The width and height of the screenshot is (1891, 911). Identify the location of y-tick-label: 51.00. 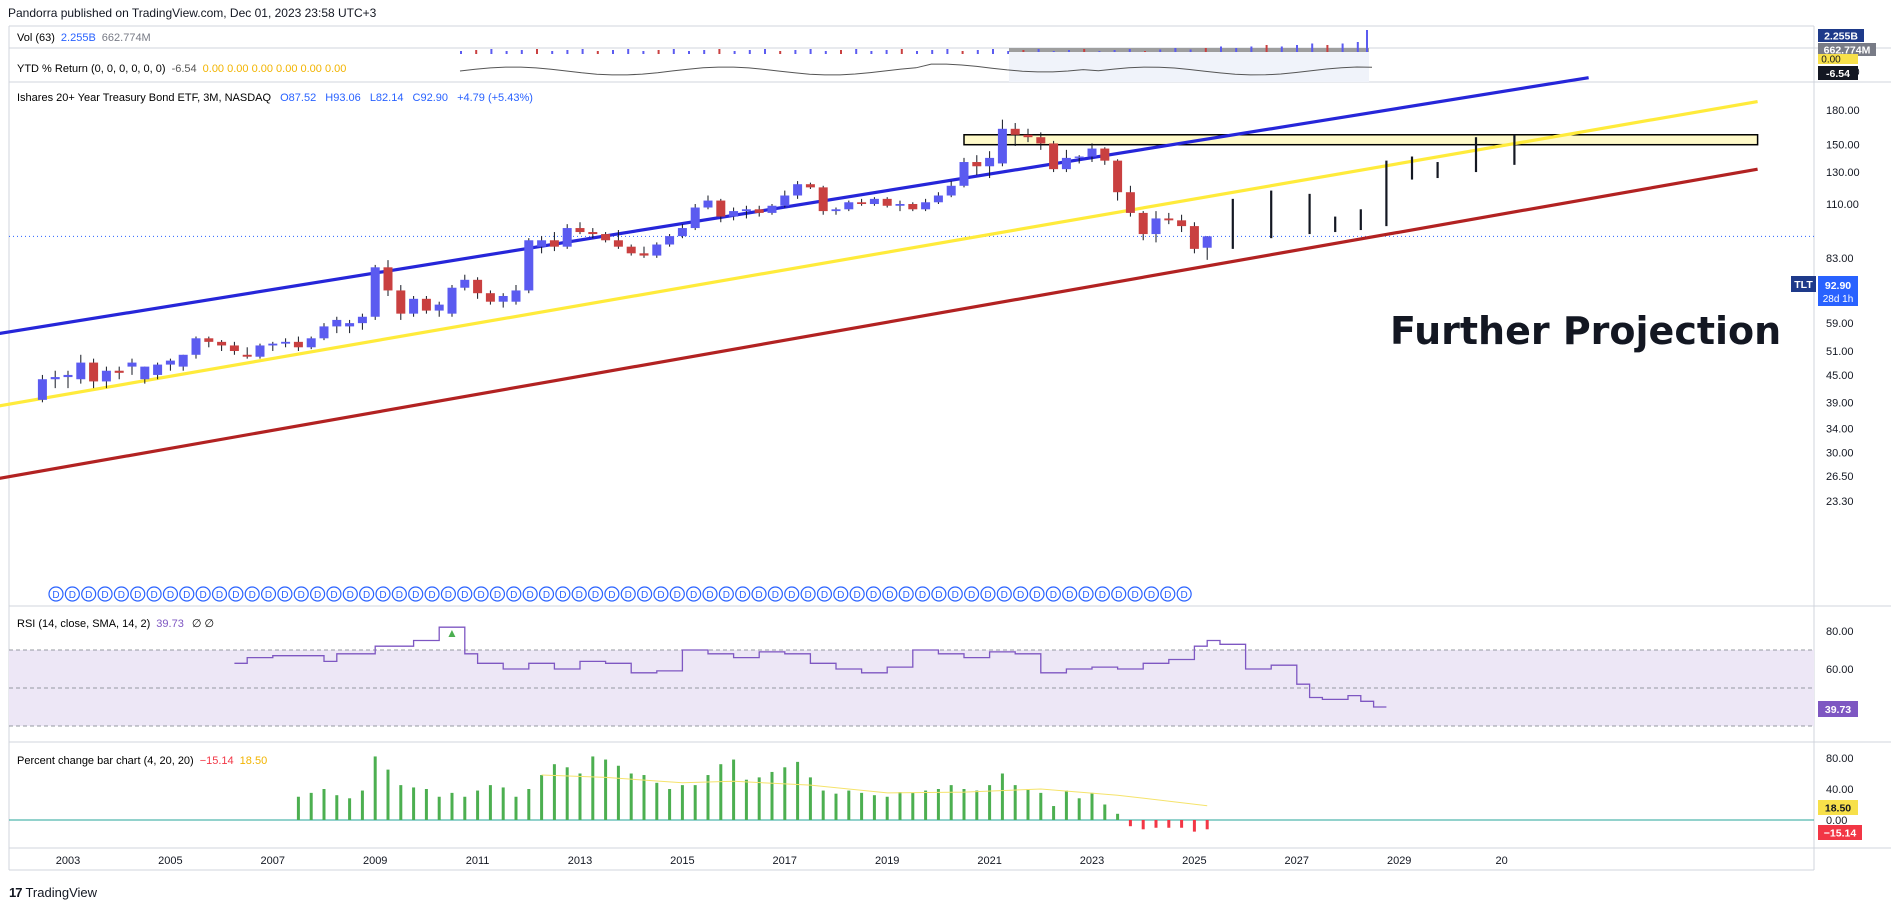
(1840, 352).